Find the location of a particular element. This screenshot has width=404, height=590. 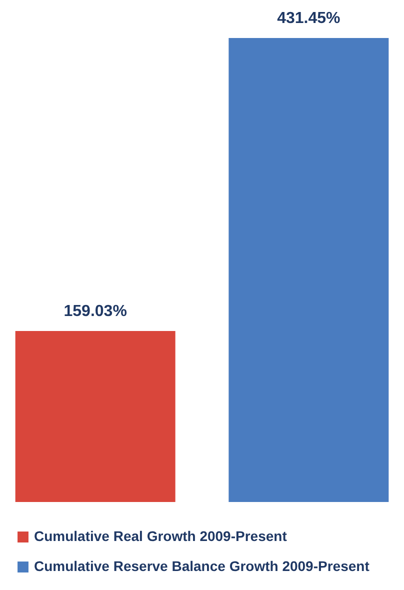

legend-label: Cumulative Reserve Balance Growth 2009-Present is located at coordinates (202, 566).